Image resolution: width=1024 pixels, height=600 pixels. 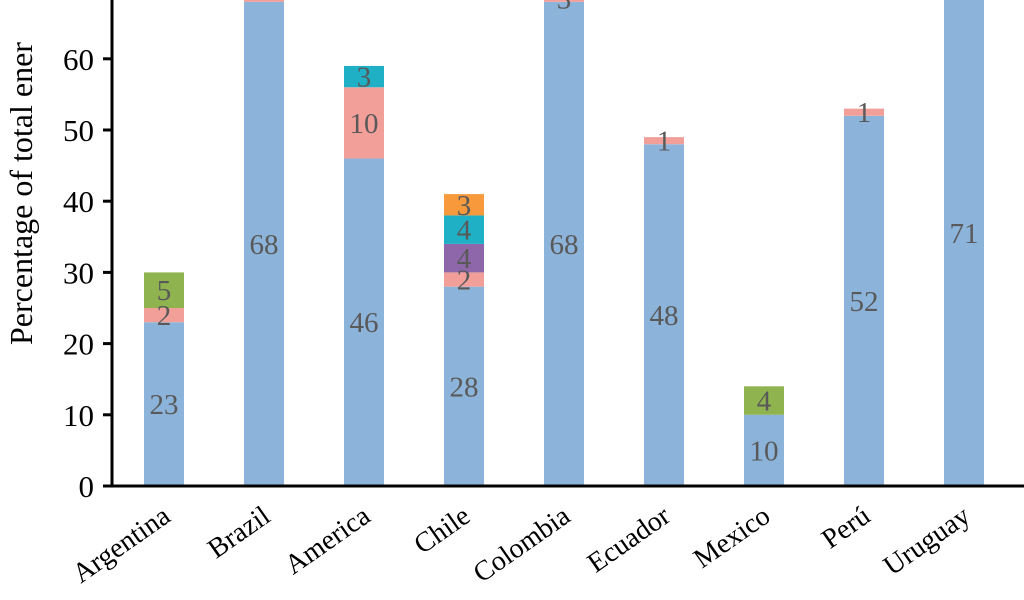 I want to click on data-label: 48, so click(x=664, y=316).